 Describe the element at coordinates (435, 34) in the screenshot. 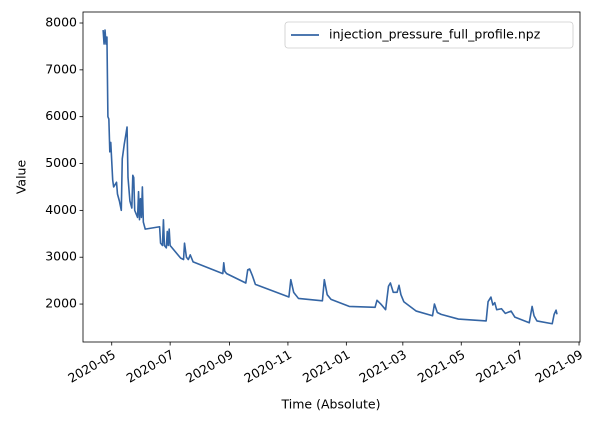

I see `legend-label: injection_pressure_full_profile.npz` at that location.